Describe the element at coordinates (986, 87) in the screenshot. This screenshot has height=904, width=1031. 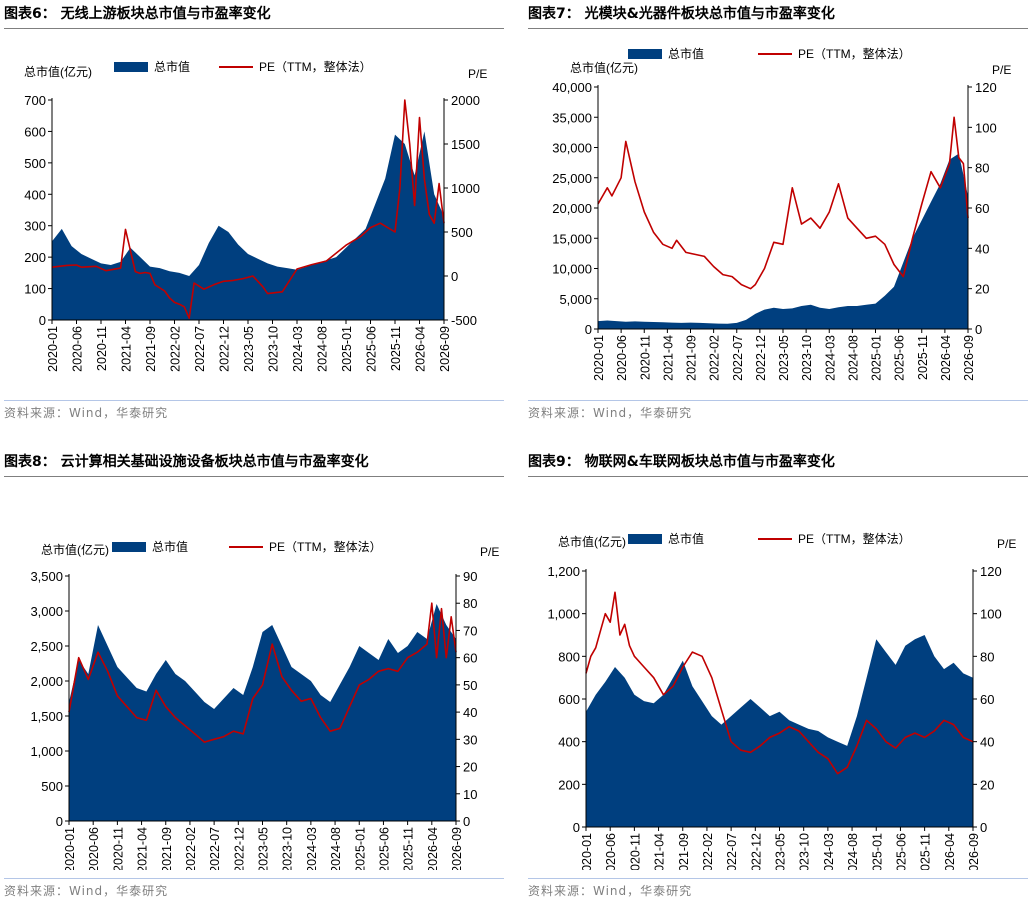
I see `right-tick-label: 120` at that location.